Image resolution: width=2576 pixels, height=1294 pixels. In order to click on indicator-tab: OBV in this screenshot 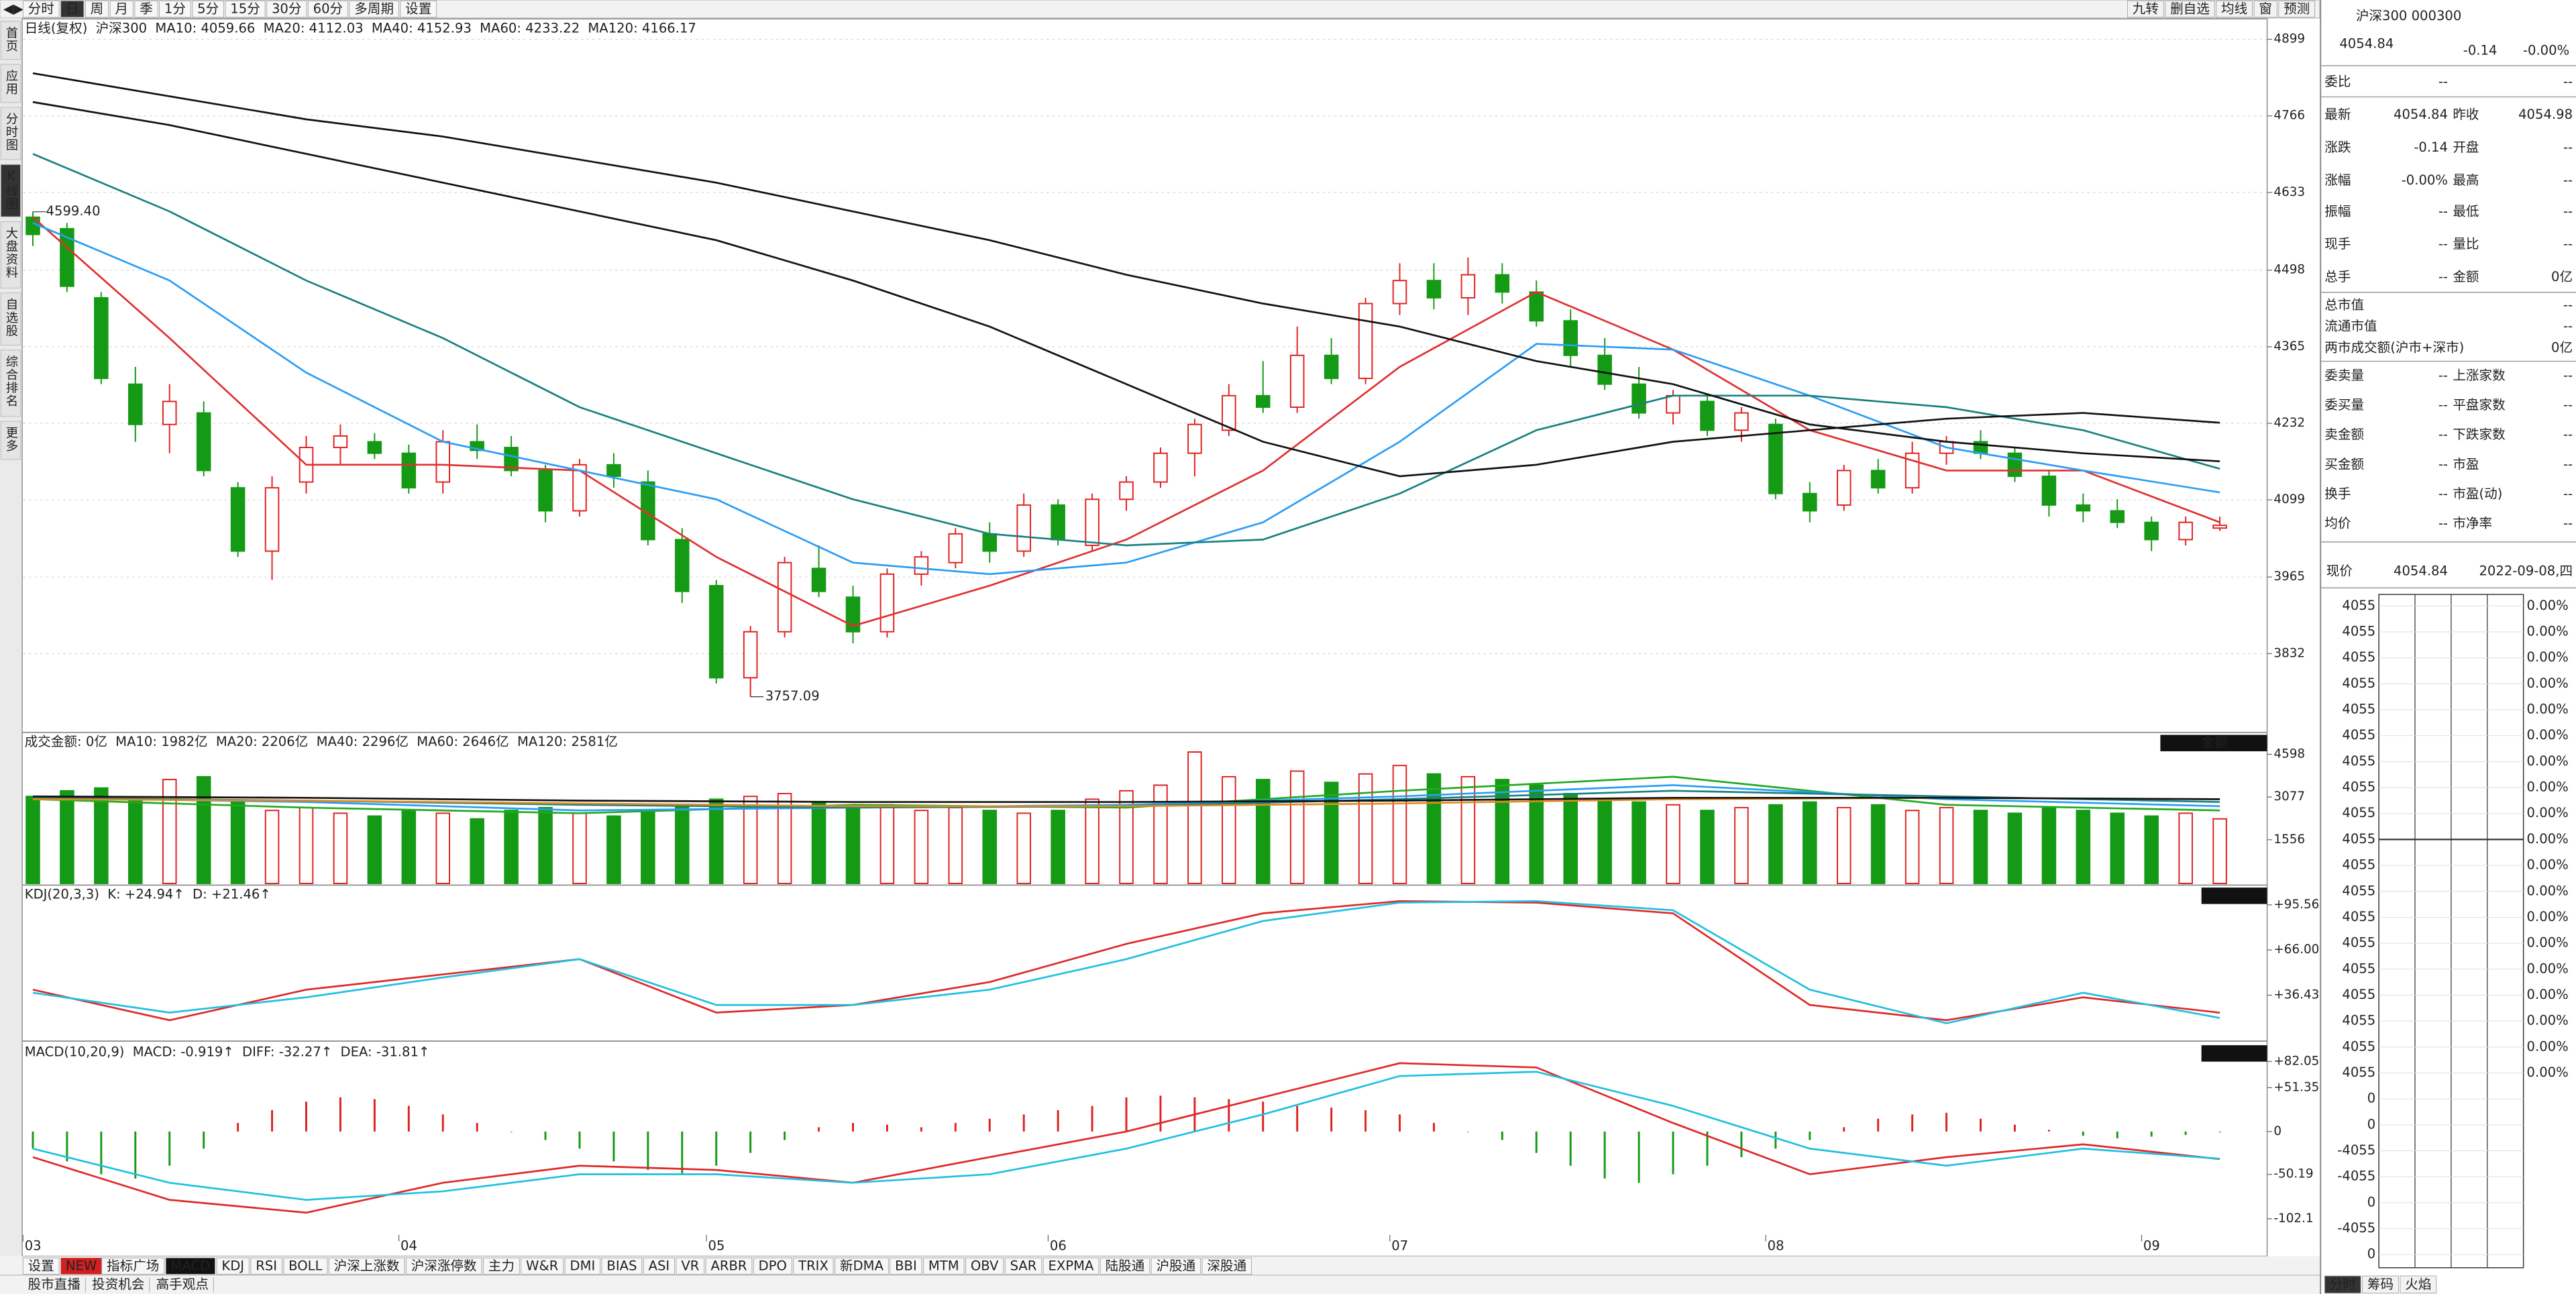, I will do `click(985, 1266)`.